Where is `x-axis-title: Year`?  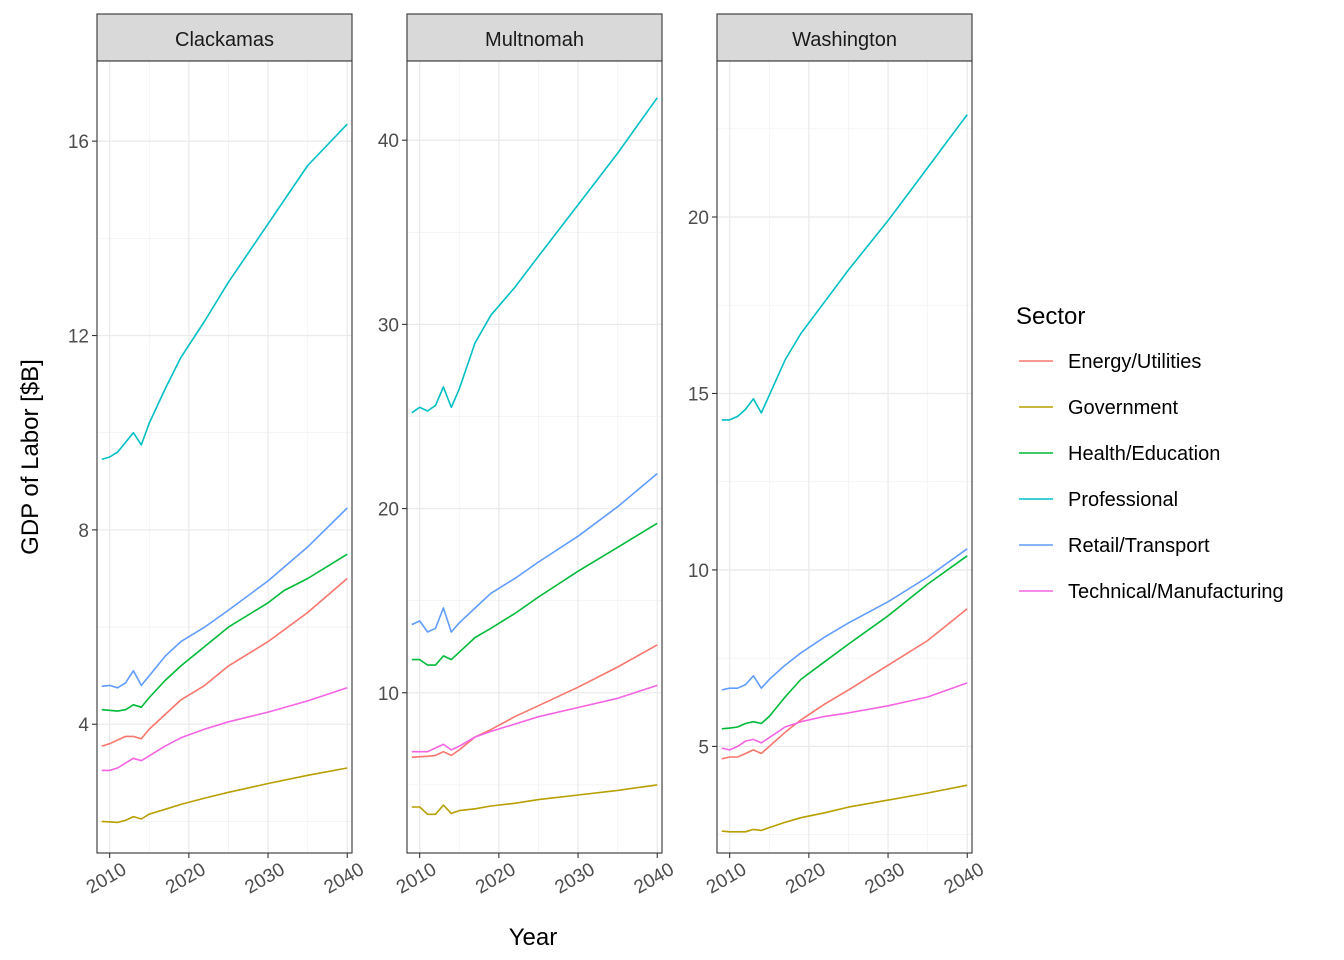 x-axis-title: Year is located at coordinates (533, 937).